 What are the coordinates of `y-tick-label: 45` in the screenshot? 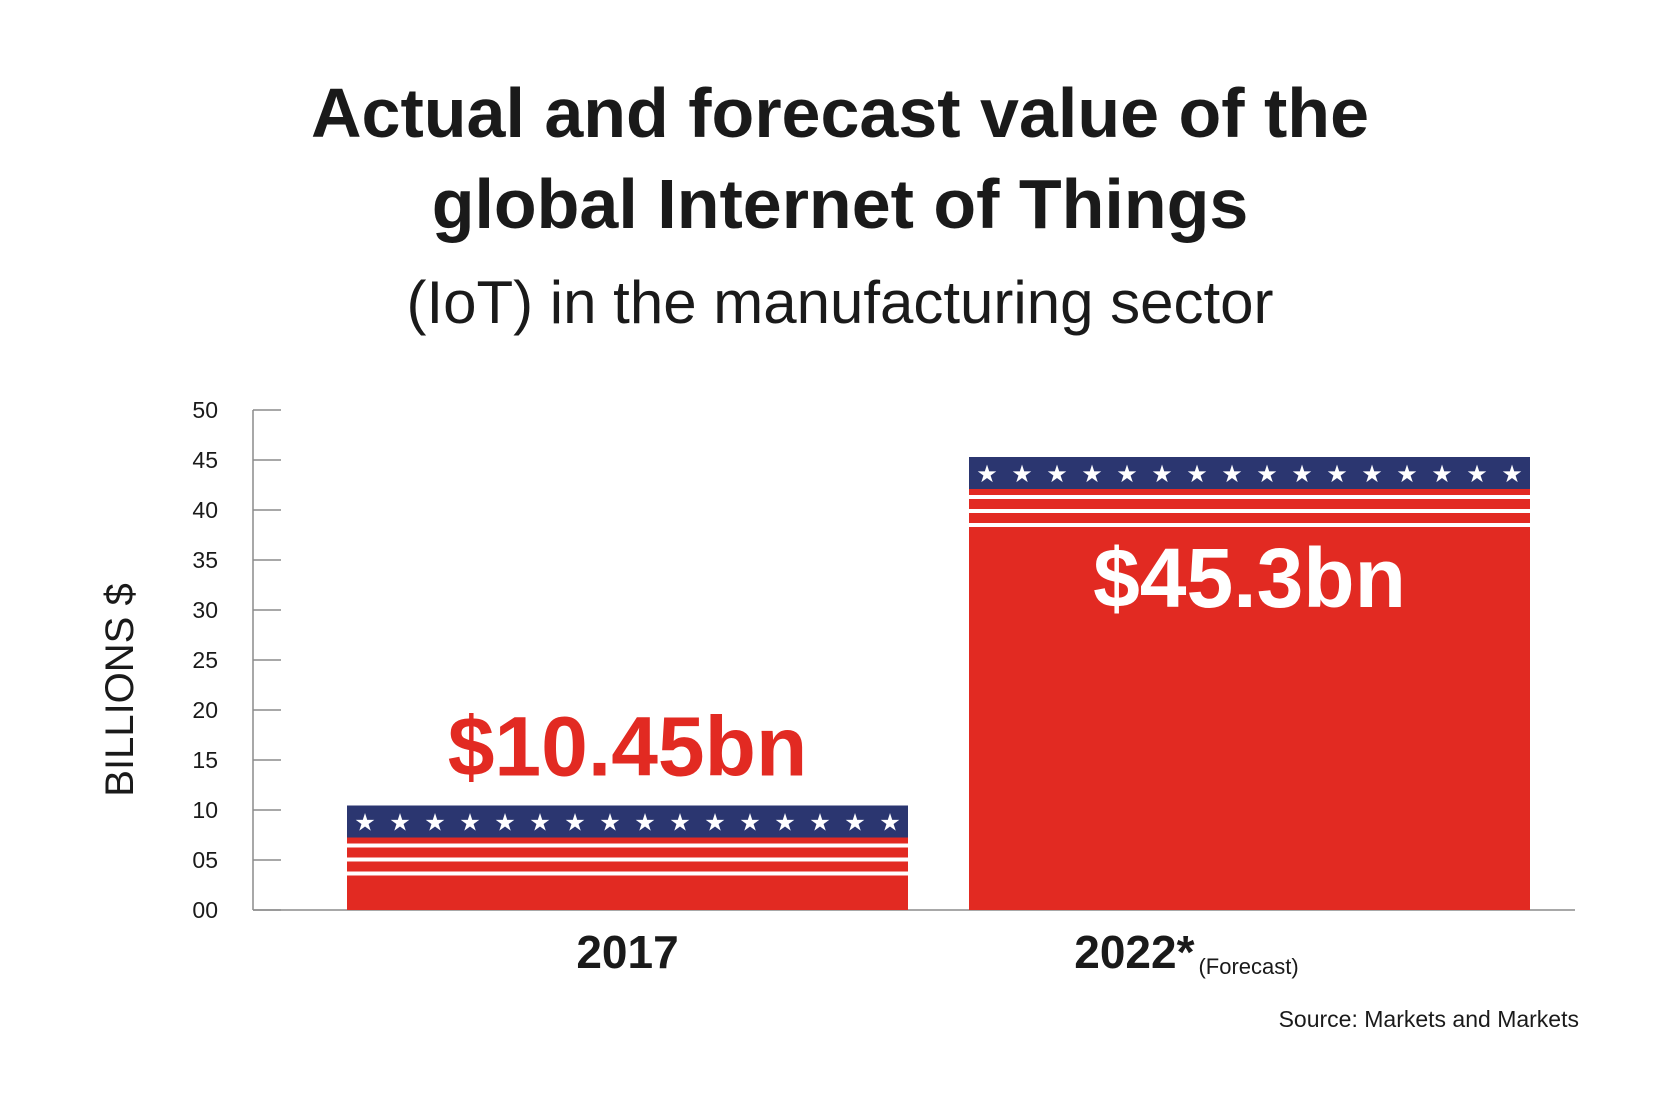 It's located at (205, 460).